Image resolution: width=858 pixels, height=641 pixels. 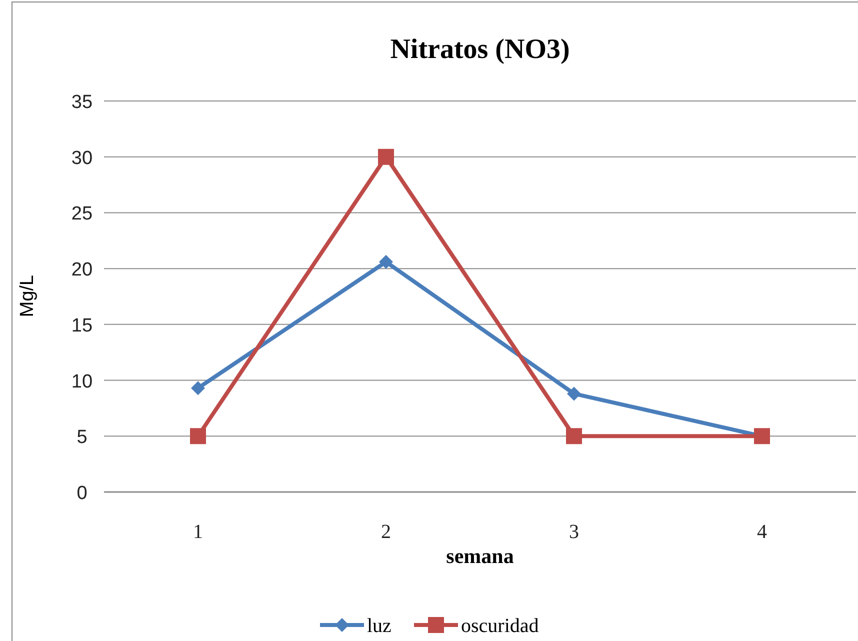 I want to click on legend-label: luz, so click(x=379, y=626).